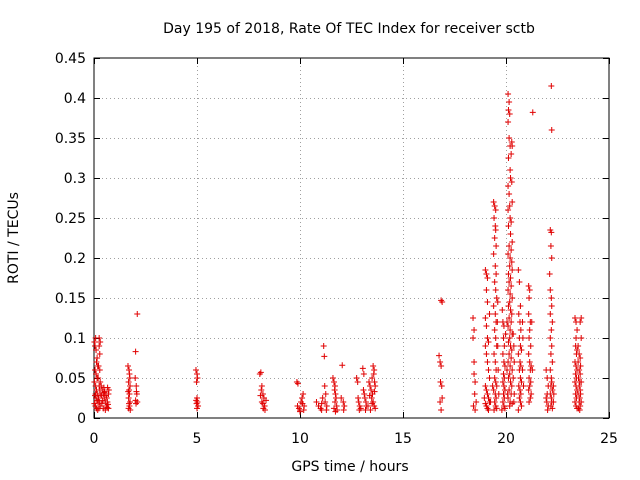 Image resolution: width=640 pixels, height=480 pixels. What do you see at coordinates (70, 139) in the screenshot?
I see `y-tick-label: 0.35` at bounding box center [70, 139].